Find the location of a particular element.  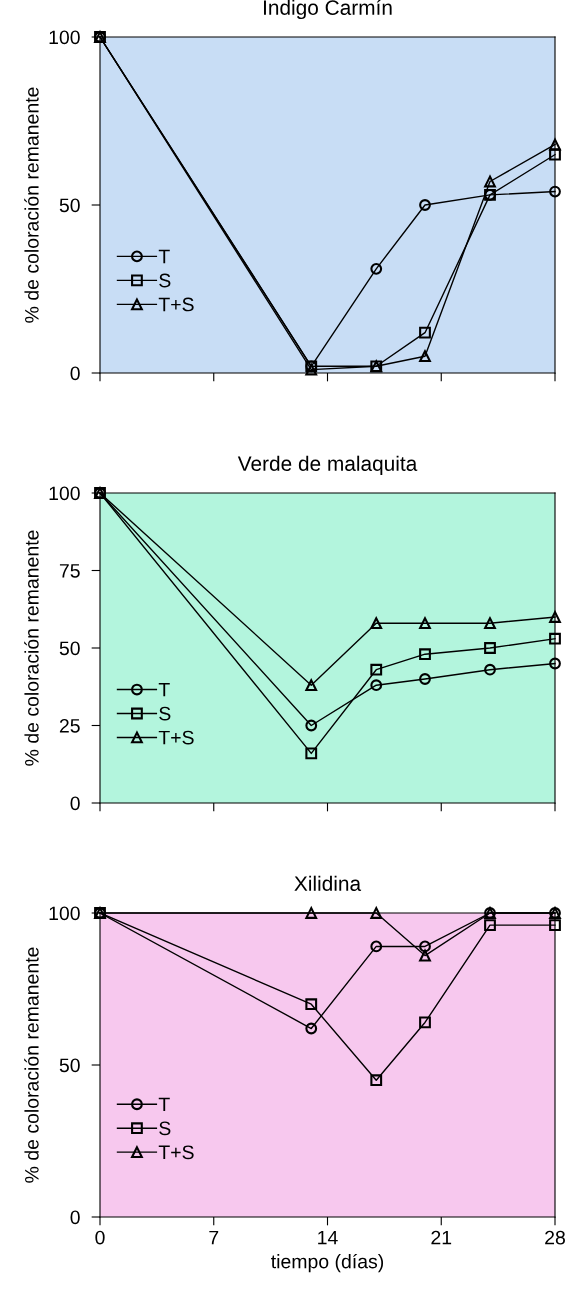

chart-title: Xilidina is located at coordinates (328, 883).